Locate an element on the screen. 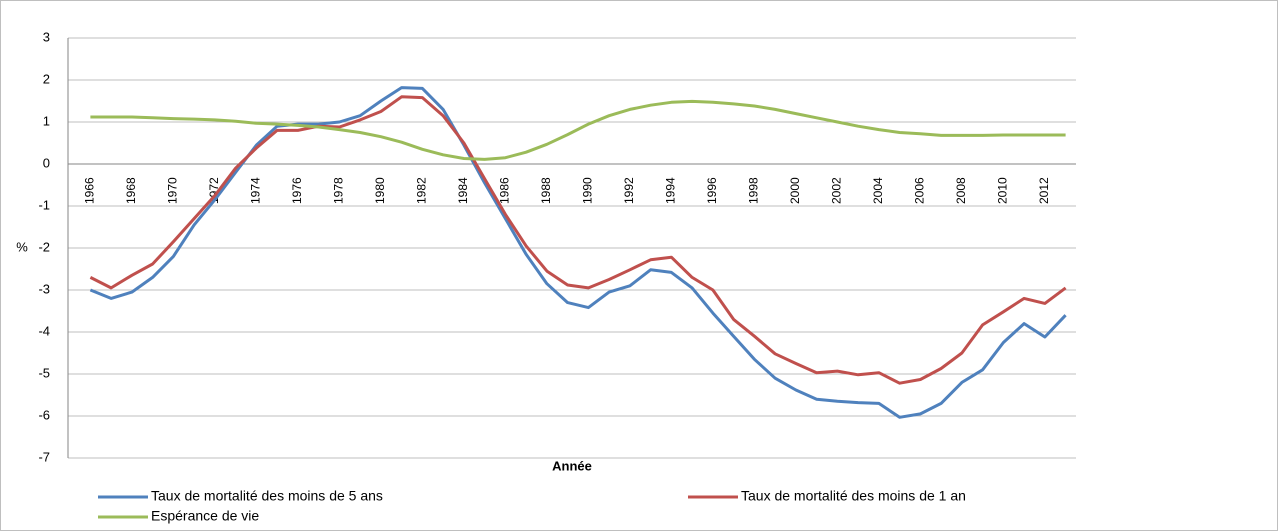  y-tick-label: -3 is located at coordinates (44, 288).